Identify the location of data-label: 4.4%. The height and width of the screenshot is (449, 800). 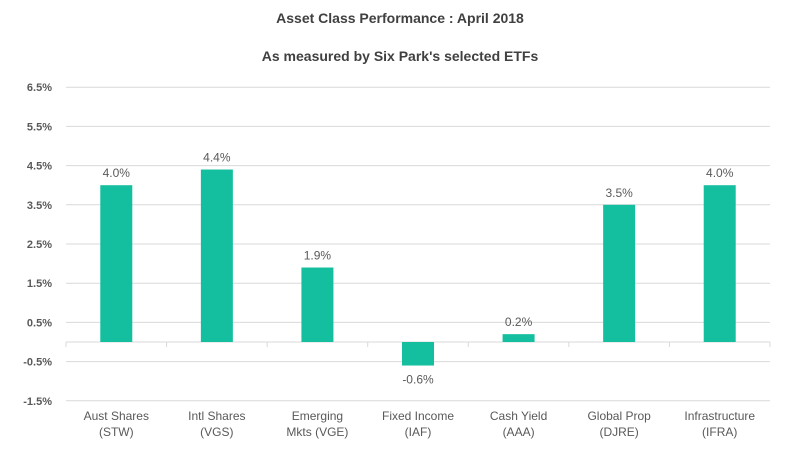
(217, 158).